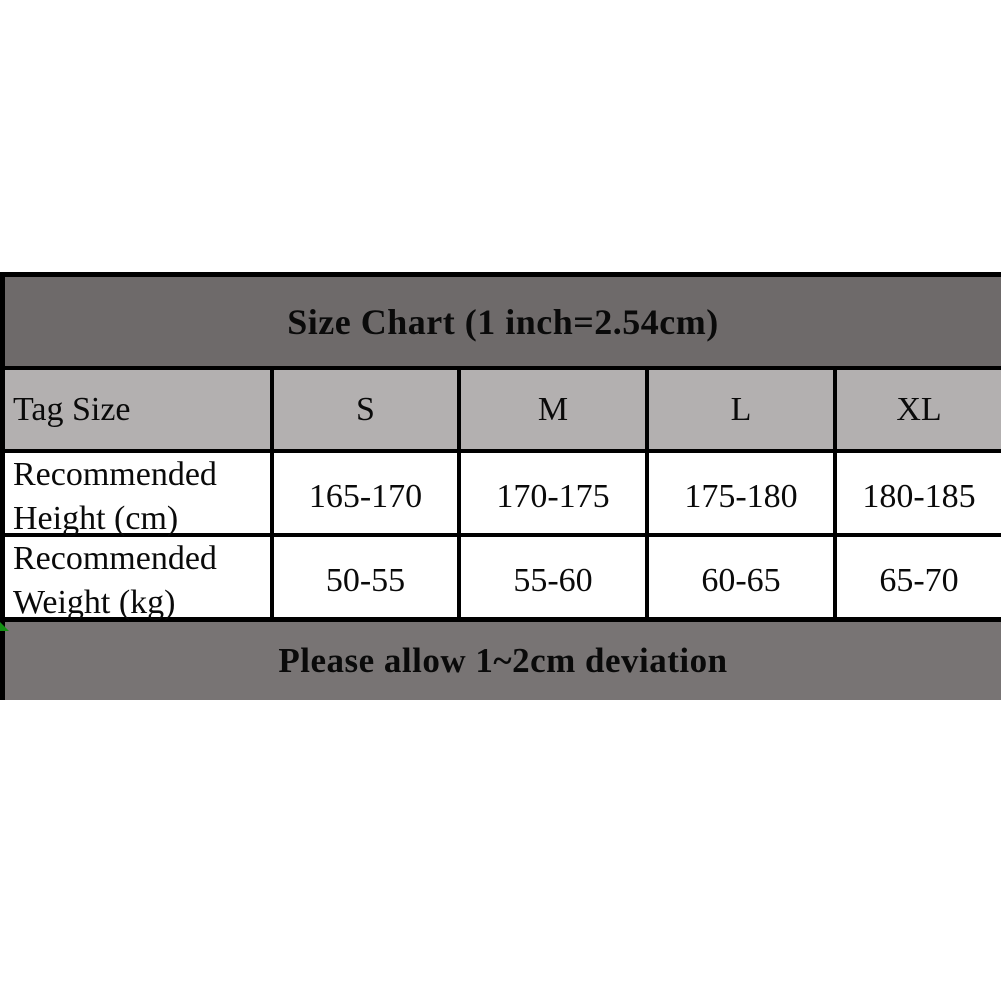 The width and height of the screenshot is (1001, 1001). I want to click on header-cell-size-s: S, so click(367, 409).